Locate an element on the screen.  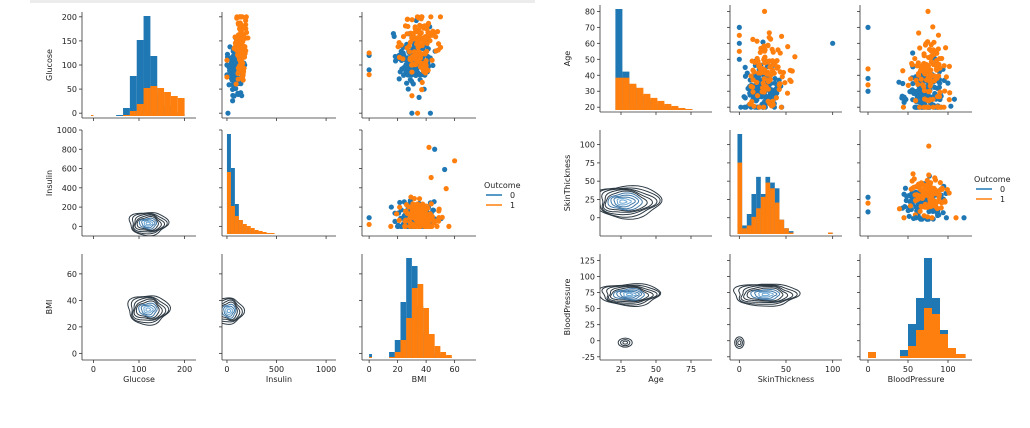
x-tick-label: 50 is located at coordinates (656, 369).